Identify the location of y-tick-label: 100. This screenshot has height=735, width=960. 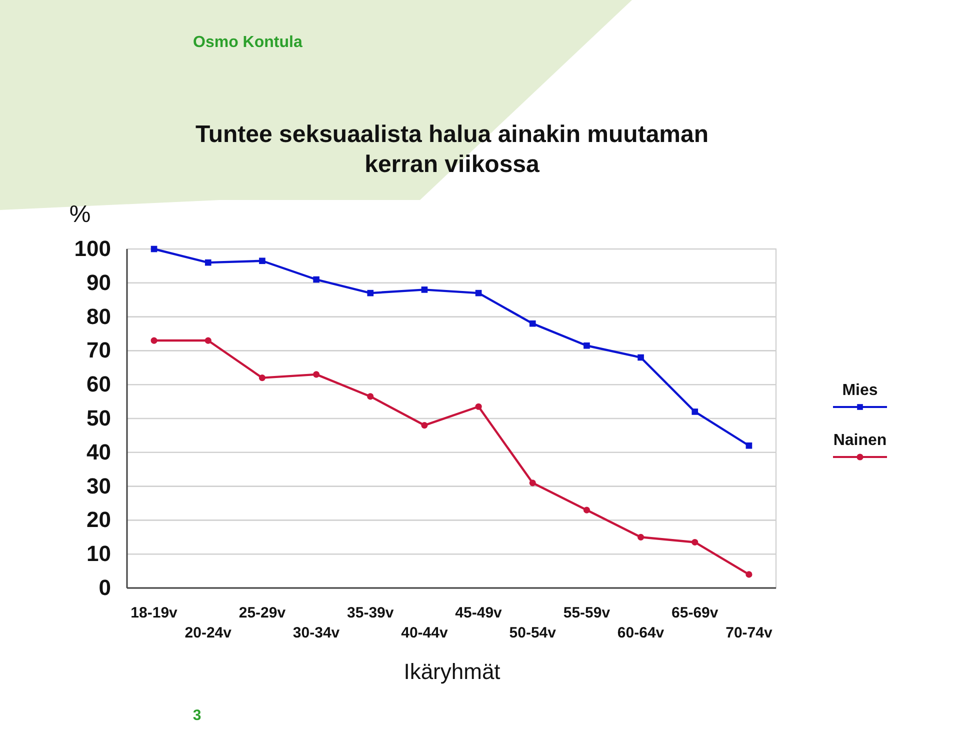
(92, 249).